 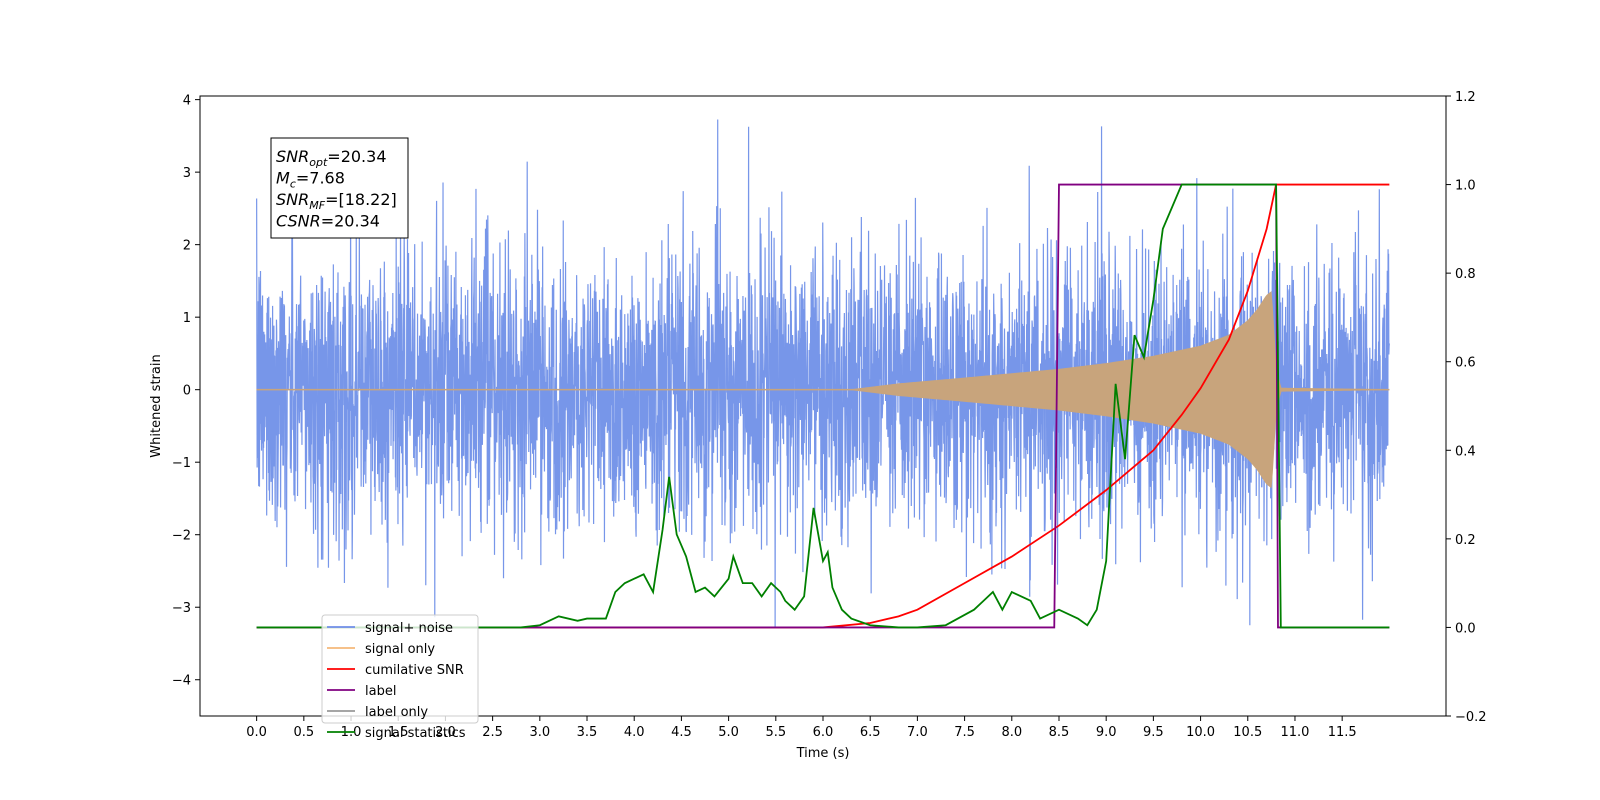 I want to click on y-tick-label: 2, so click(x=187, y=246).